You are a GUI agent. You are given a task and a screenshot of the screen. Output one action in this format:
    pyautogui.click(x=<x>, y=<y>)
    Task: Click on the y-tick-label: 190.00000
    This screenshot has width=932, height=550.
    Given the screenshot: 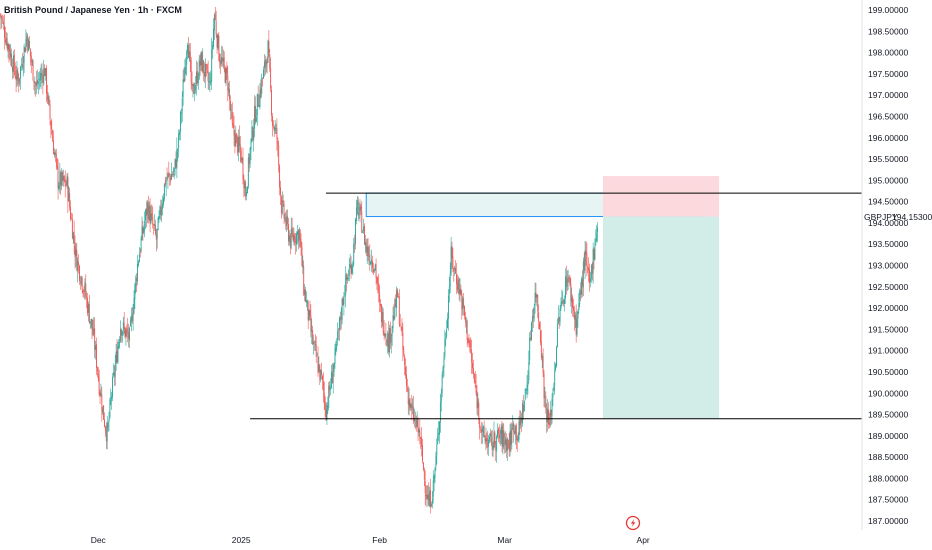 What is the action you would take?
    pyautogui.click(x=888, y=393)
    